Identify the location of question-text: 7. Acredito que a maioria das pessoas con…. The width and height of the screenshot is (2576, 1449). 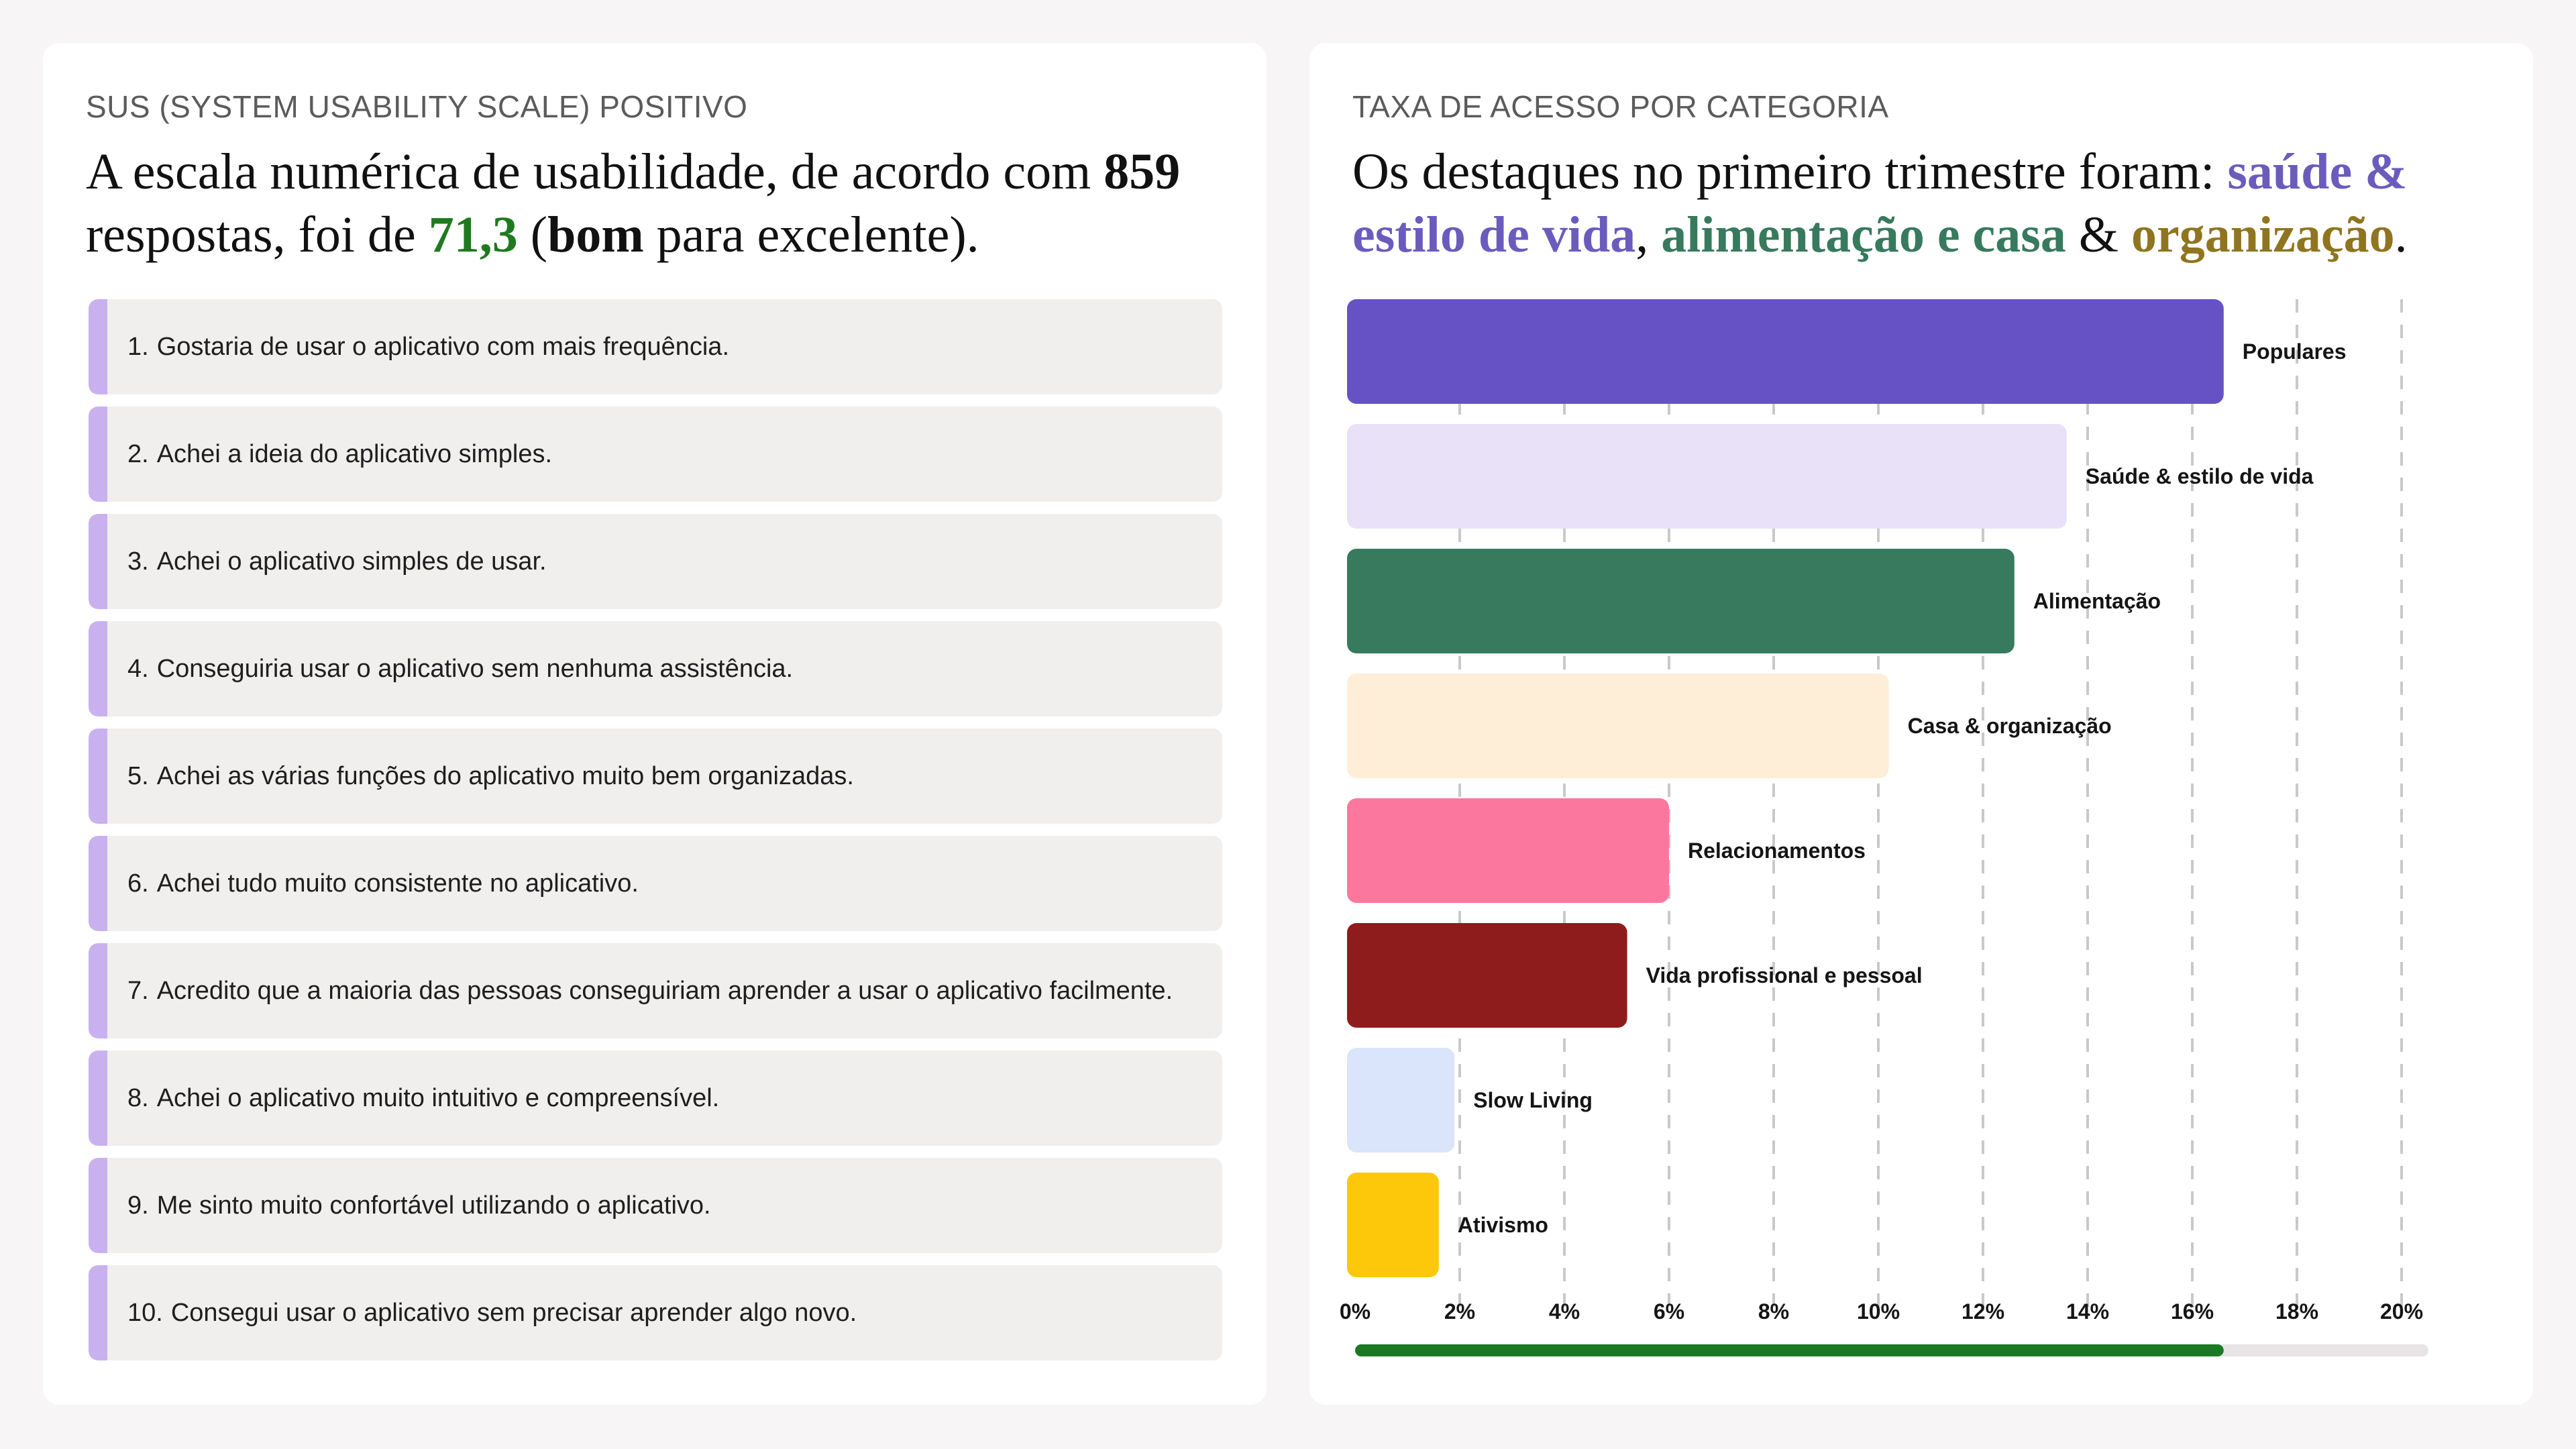
(650, 990).